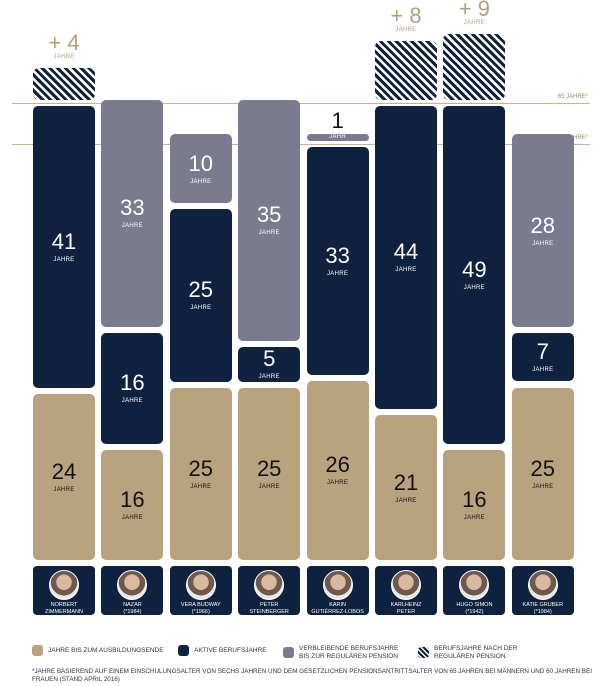 The image size is (600, 686). Describe the element at coordinates (406, 252) in the screenshot. I see `value-label: 44` at that location.